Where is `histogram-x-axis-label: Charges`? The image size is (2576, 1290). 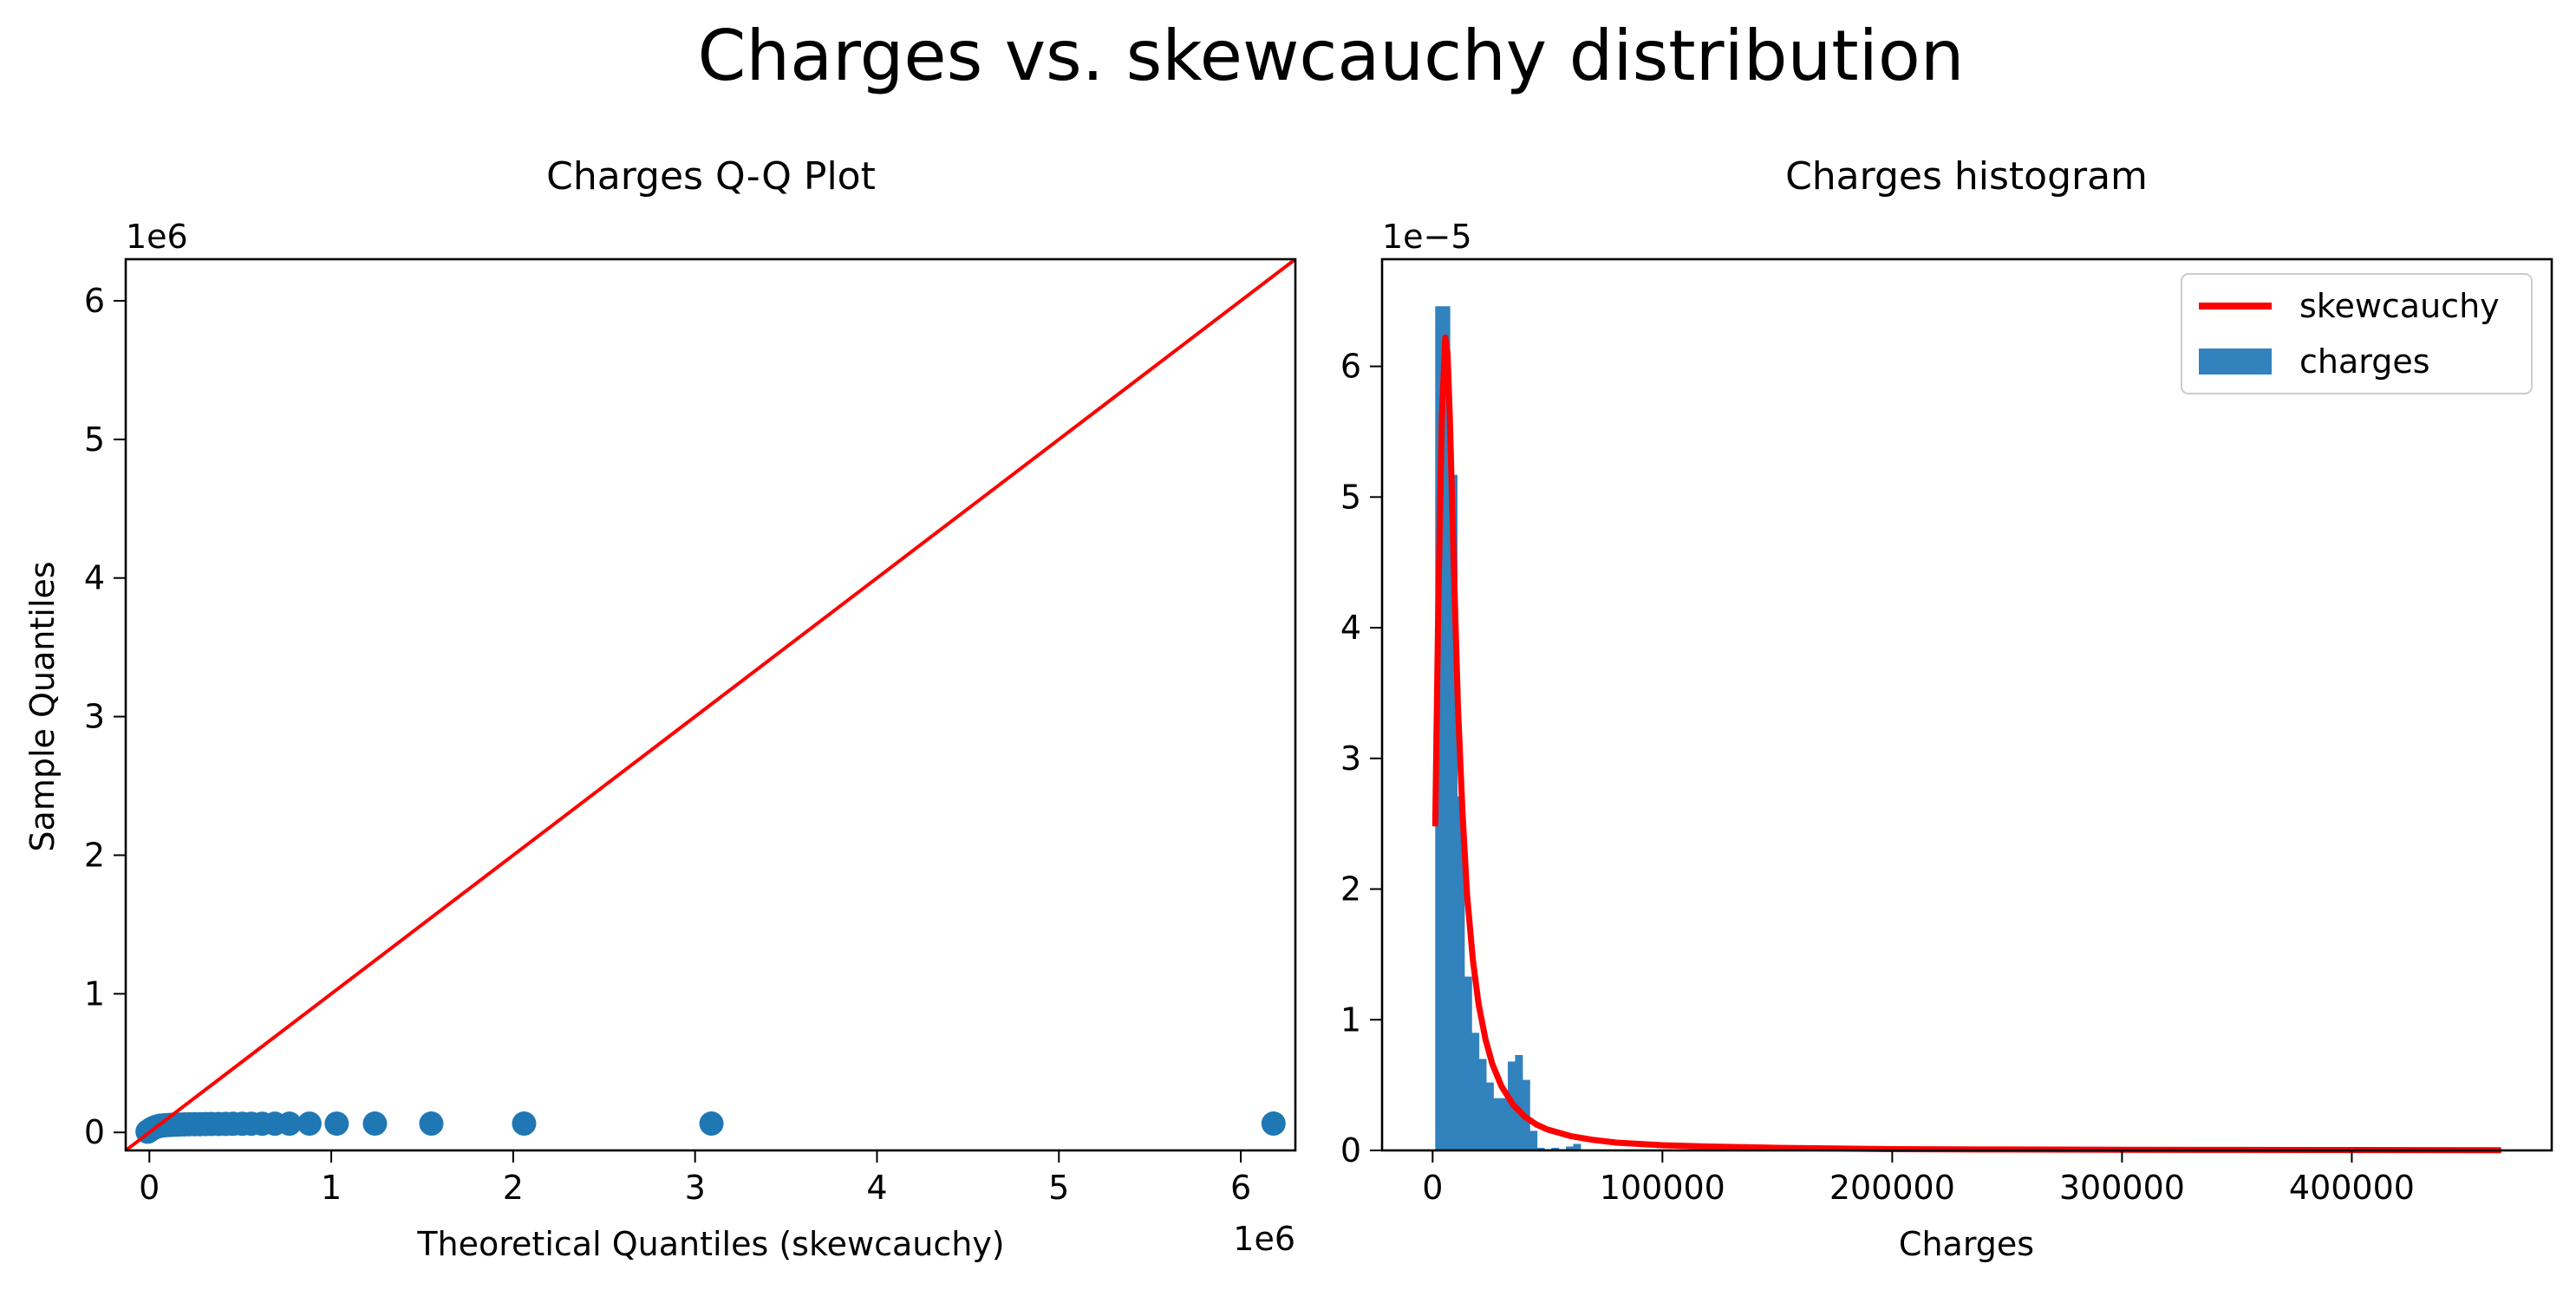 histogram-x-axis-label: Charges is located at coordinates (1967, 1244).